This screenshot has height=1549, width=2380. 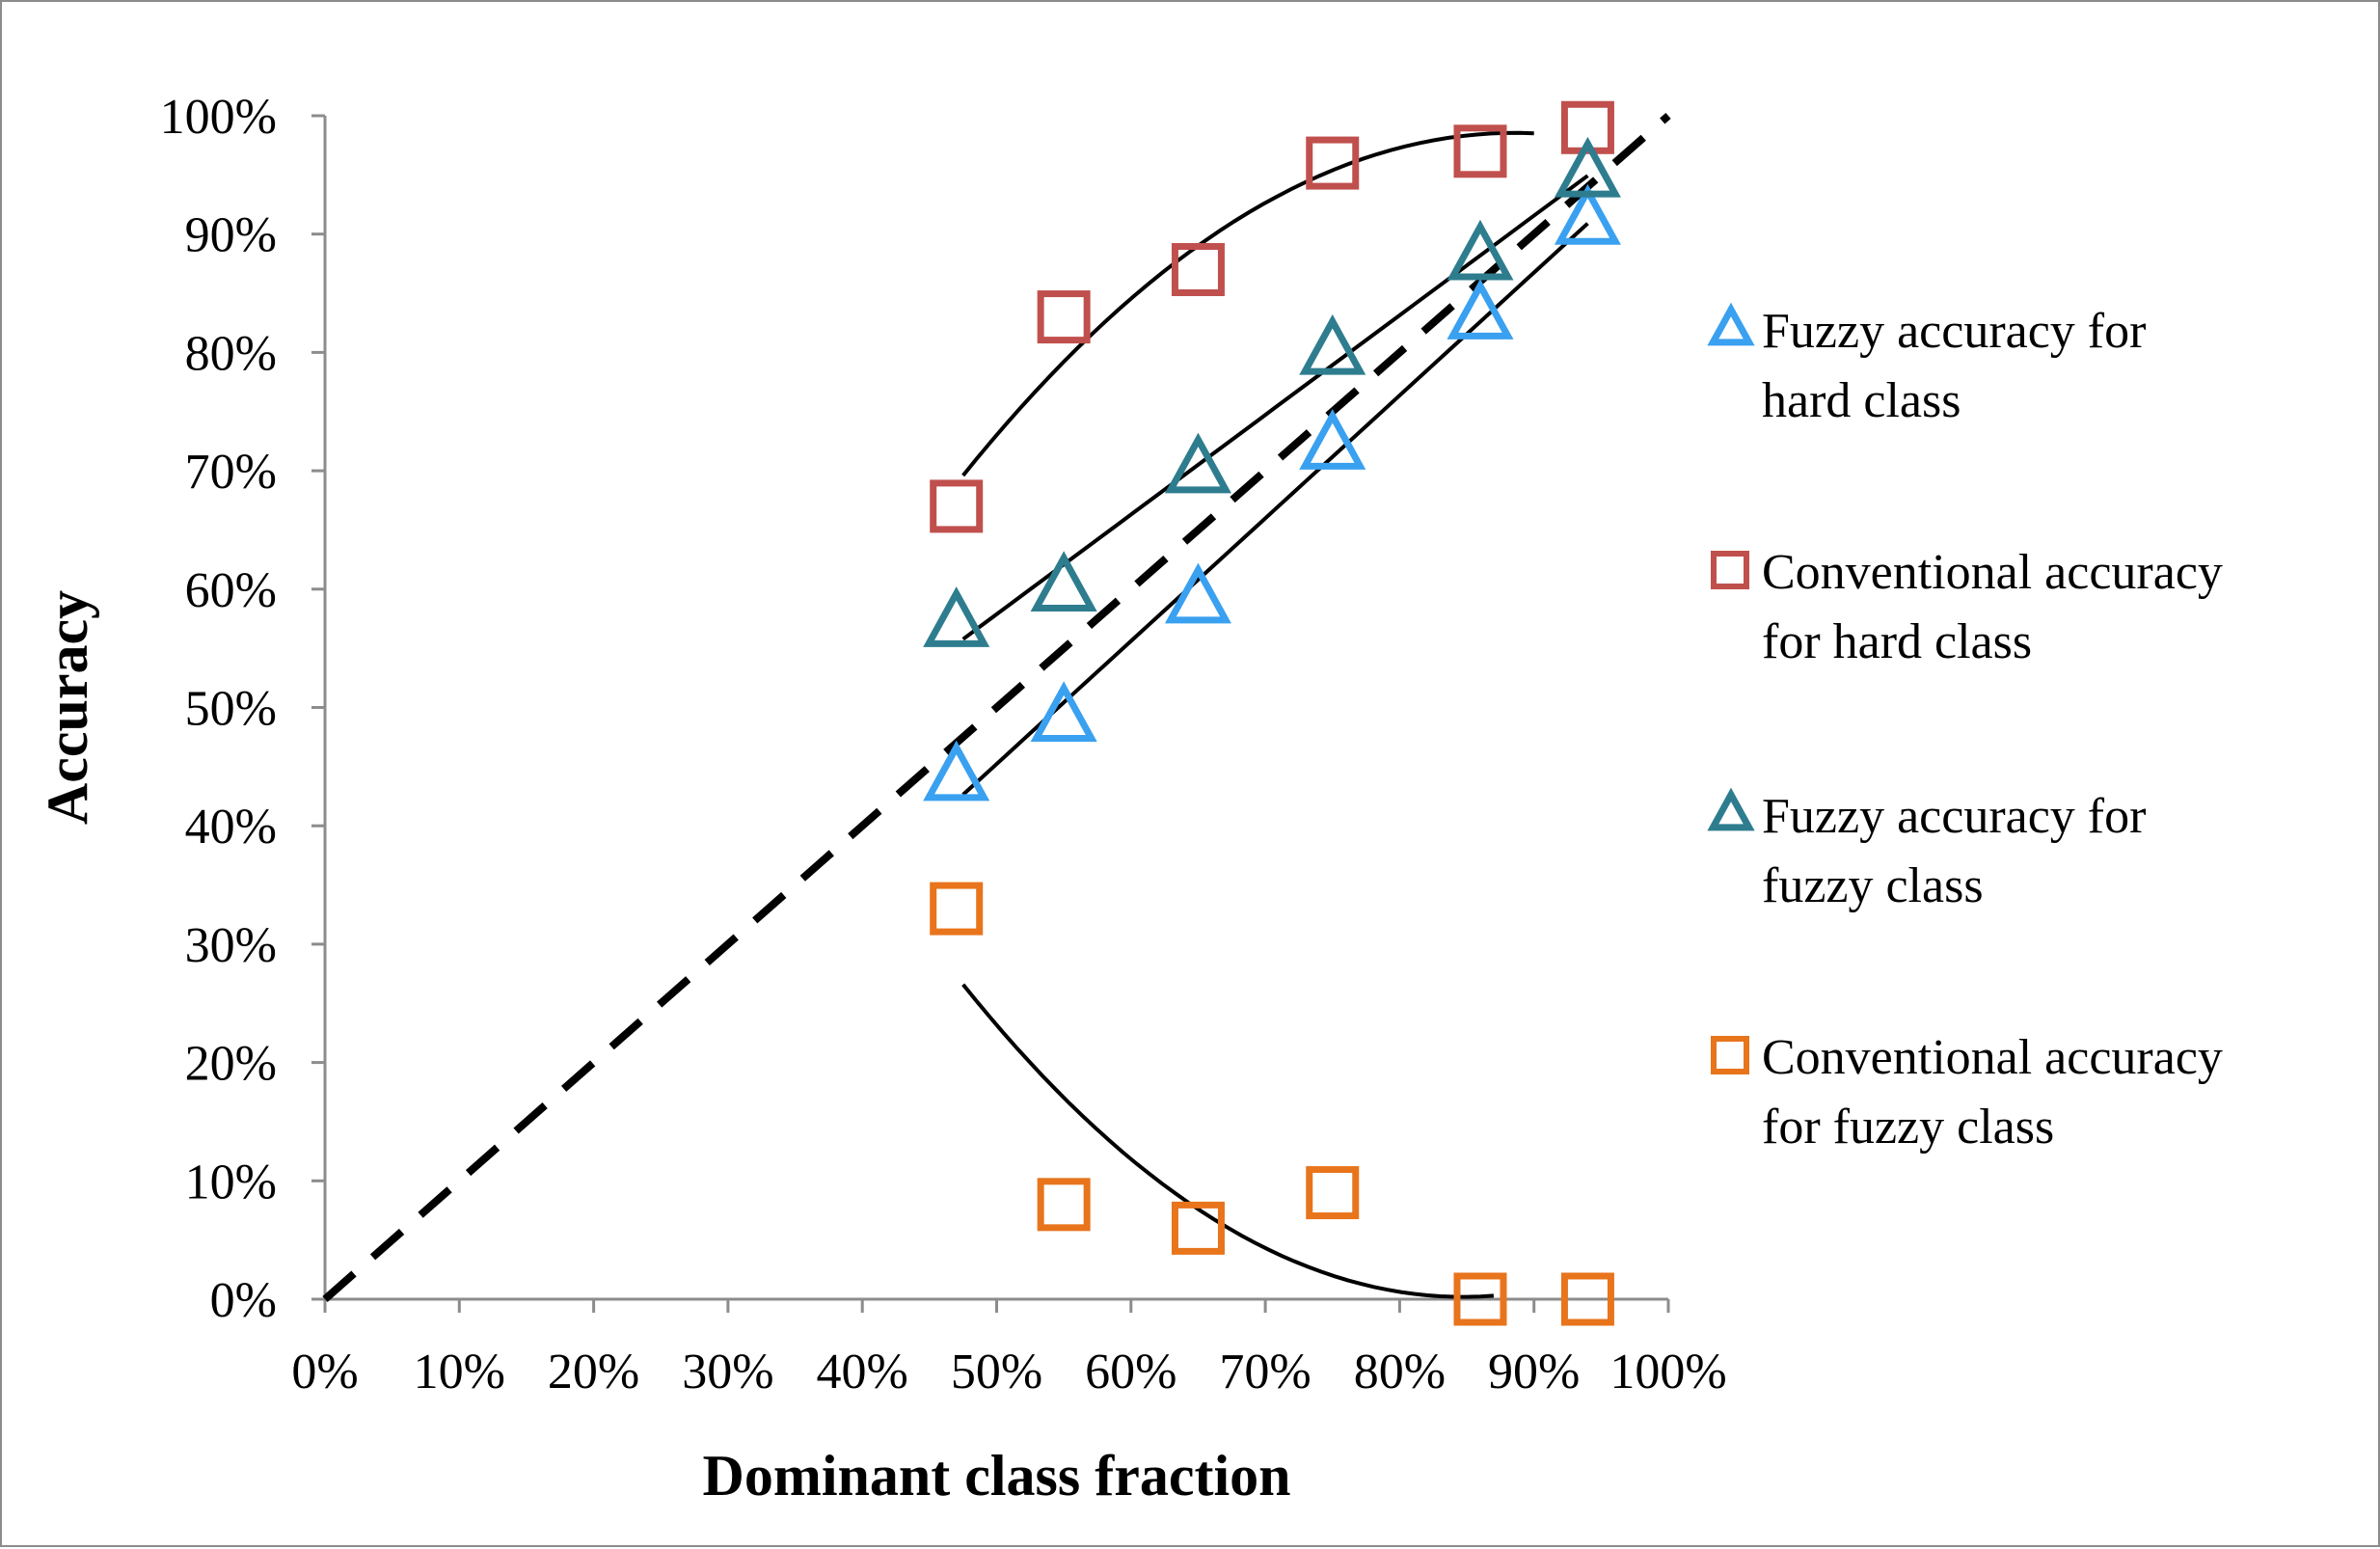 What do you see at coordinates (1908, 1127) in the screenshot?
I see `legend-label: for fuzzy class` at bounding box center [1908, 1127].